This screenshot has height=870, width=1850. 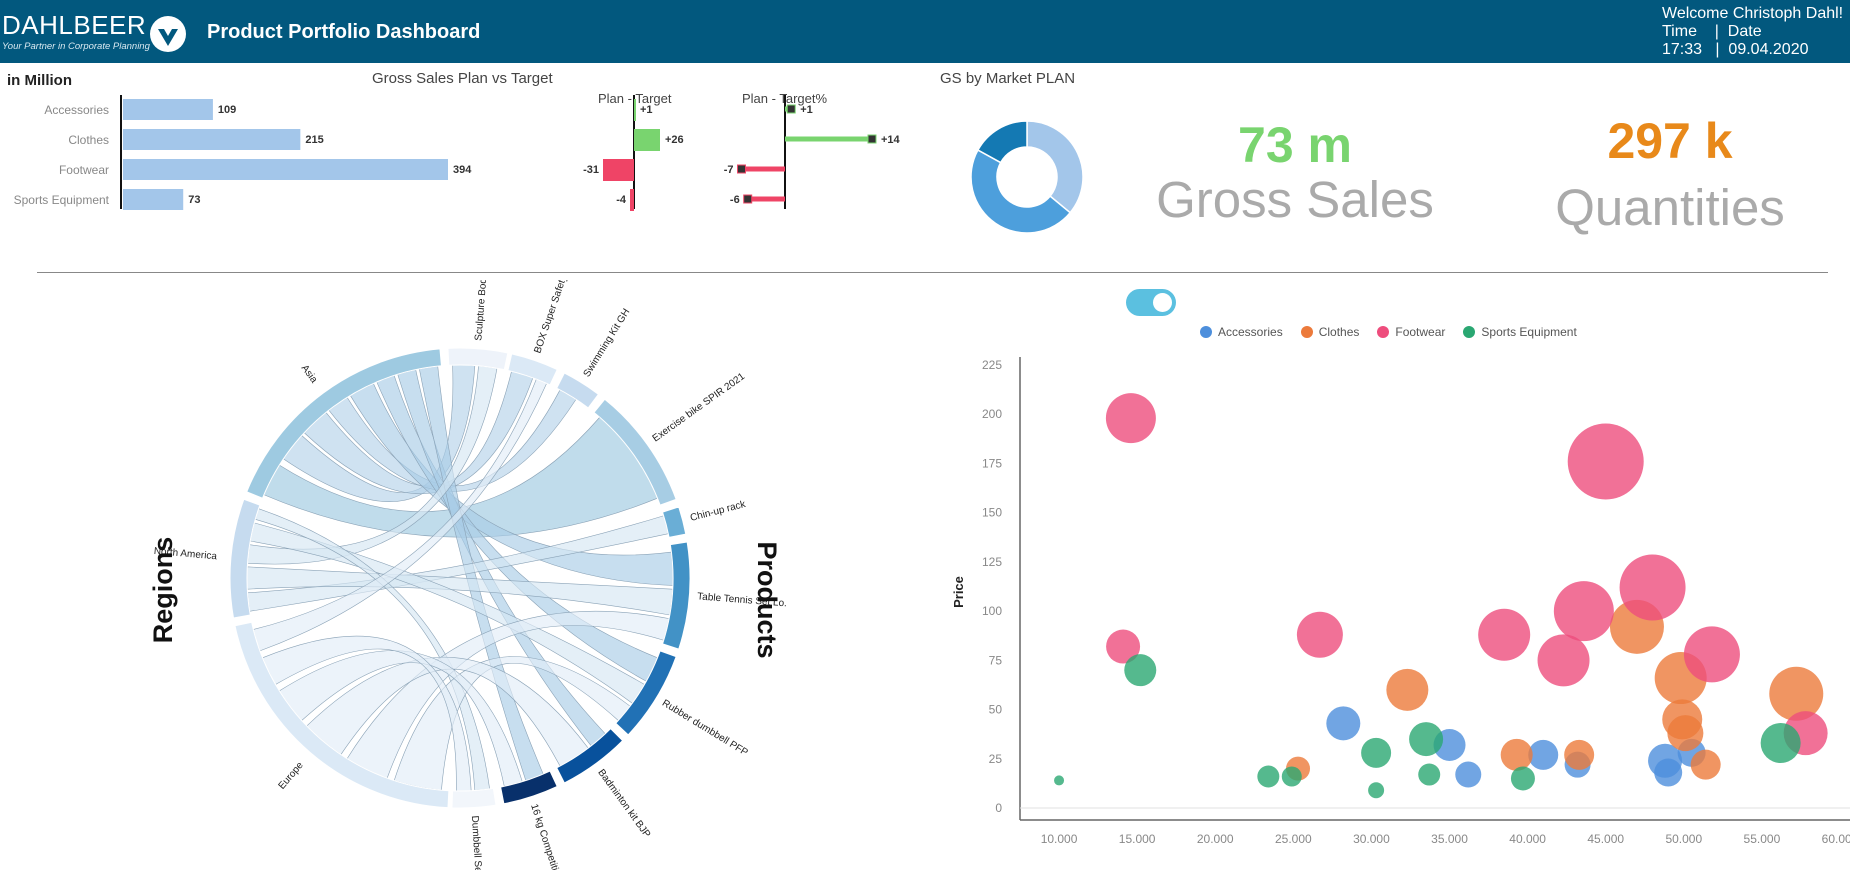 I want to click on toggle-knob, so click(x=1162, y=302).